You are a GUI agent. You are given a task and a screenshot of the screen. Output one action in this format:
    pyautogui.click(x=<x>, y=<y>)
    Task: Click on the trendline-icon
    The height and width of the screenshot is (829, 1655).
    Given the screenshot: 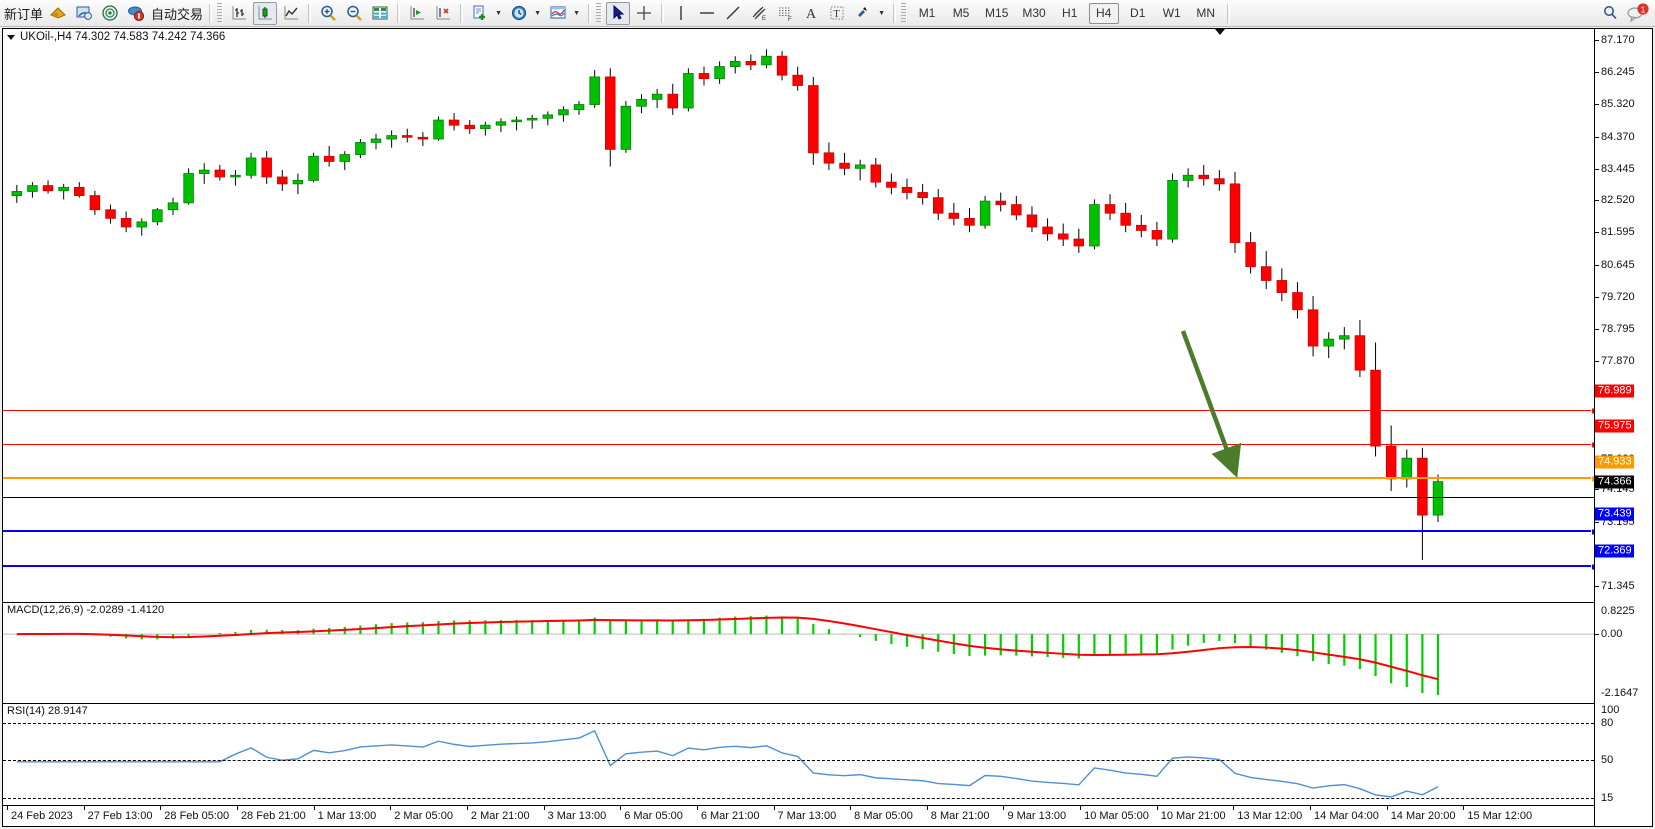 What is the action you would take?
    pyautogui.click(x=733, y=13)
    